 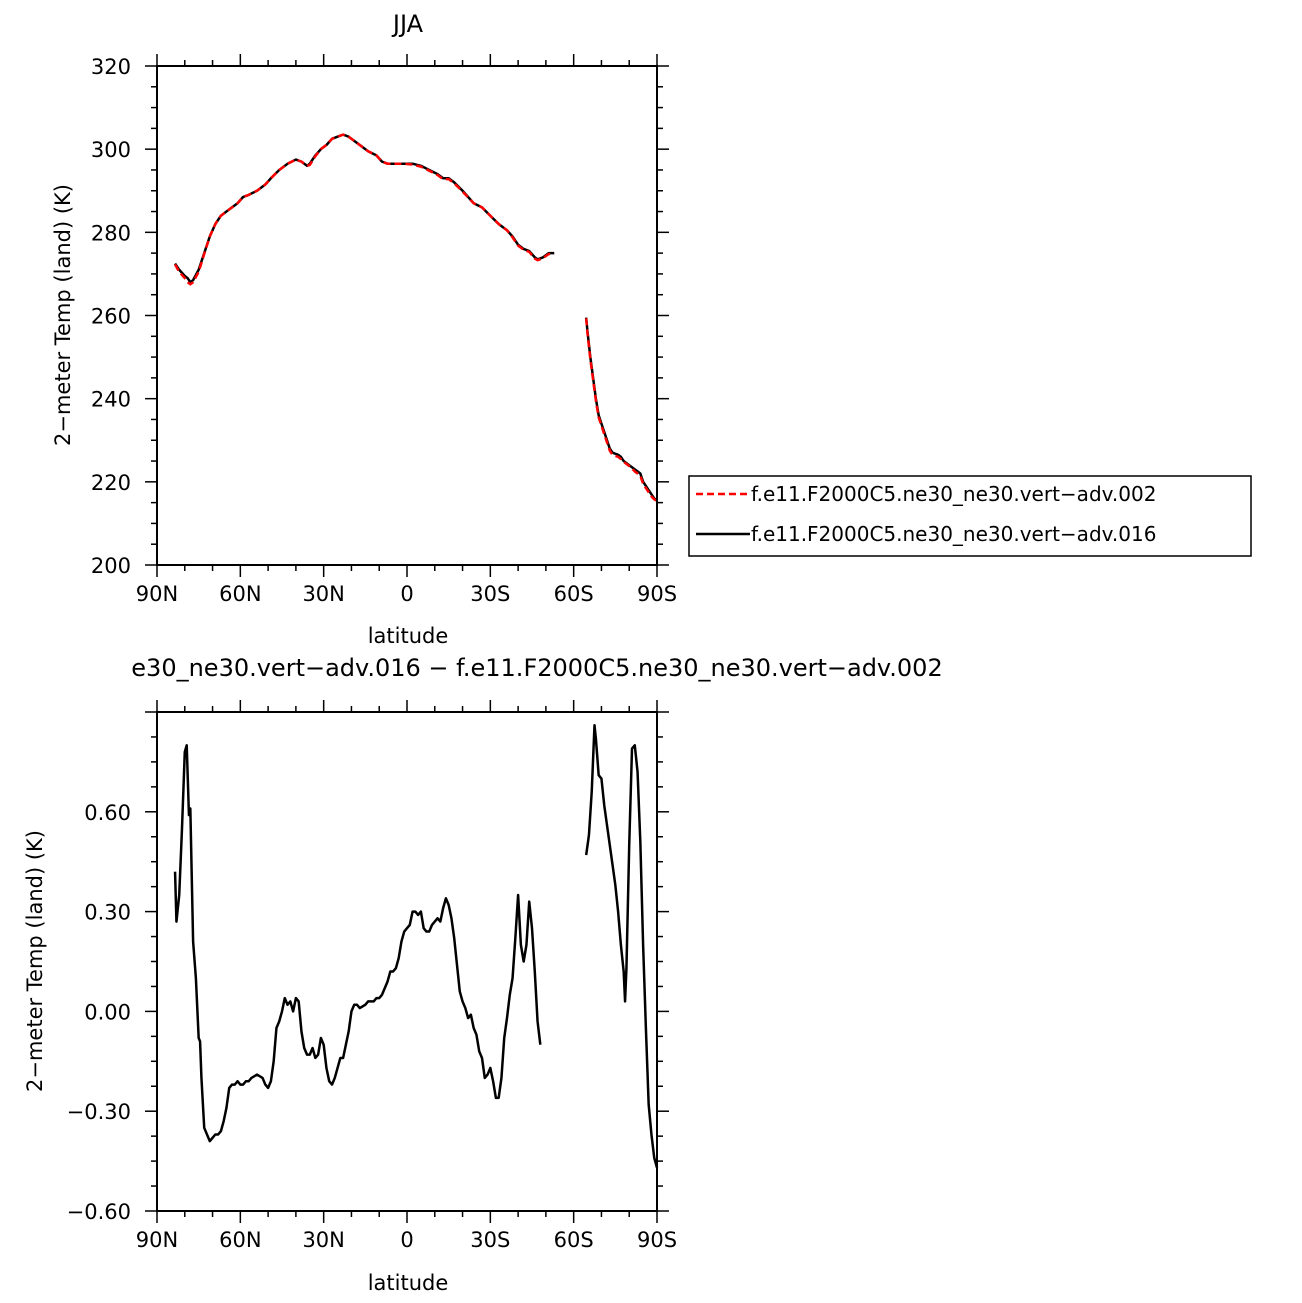 What do you see at coordinates (323, 1240) in the screenshot?
I see `bottom-x-tick-label: 30N` at bounding box center [323, 1240].